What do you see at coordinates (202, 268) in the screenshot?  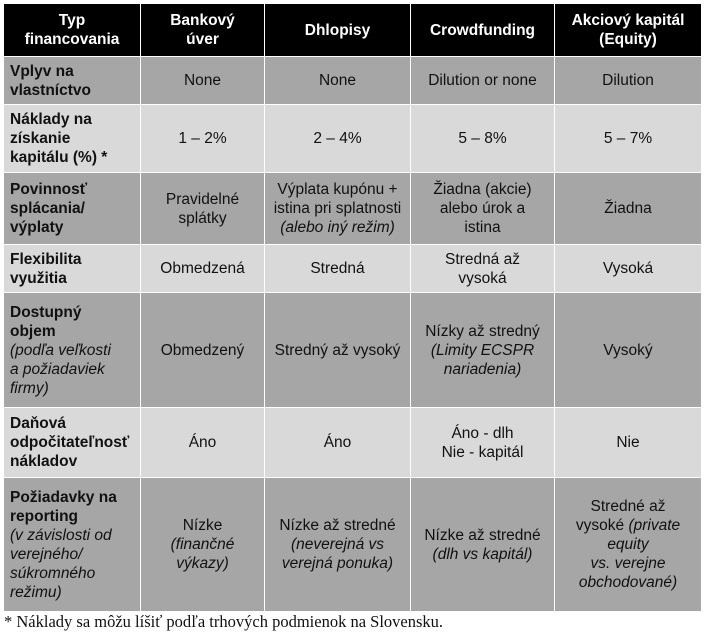 I see `table-cell: Obmedzená` at bounding box center [202, 268].